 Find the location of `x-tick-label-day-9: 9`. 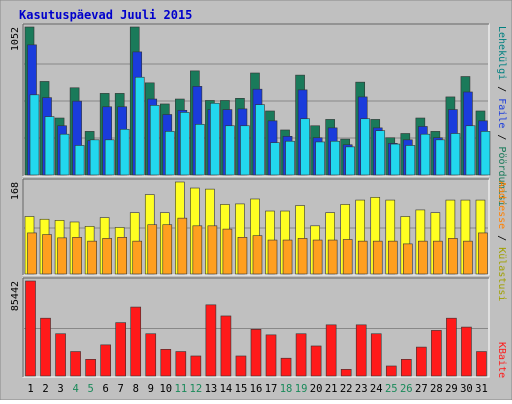

x-tick-label-day-9: 9 is located at coordinates (151, 389).